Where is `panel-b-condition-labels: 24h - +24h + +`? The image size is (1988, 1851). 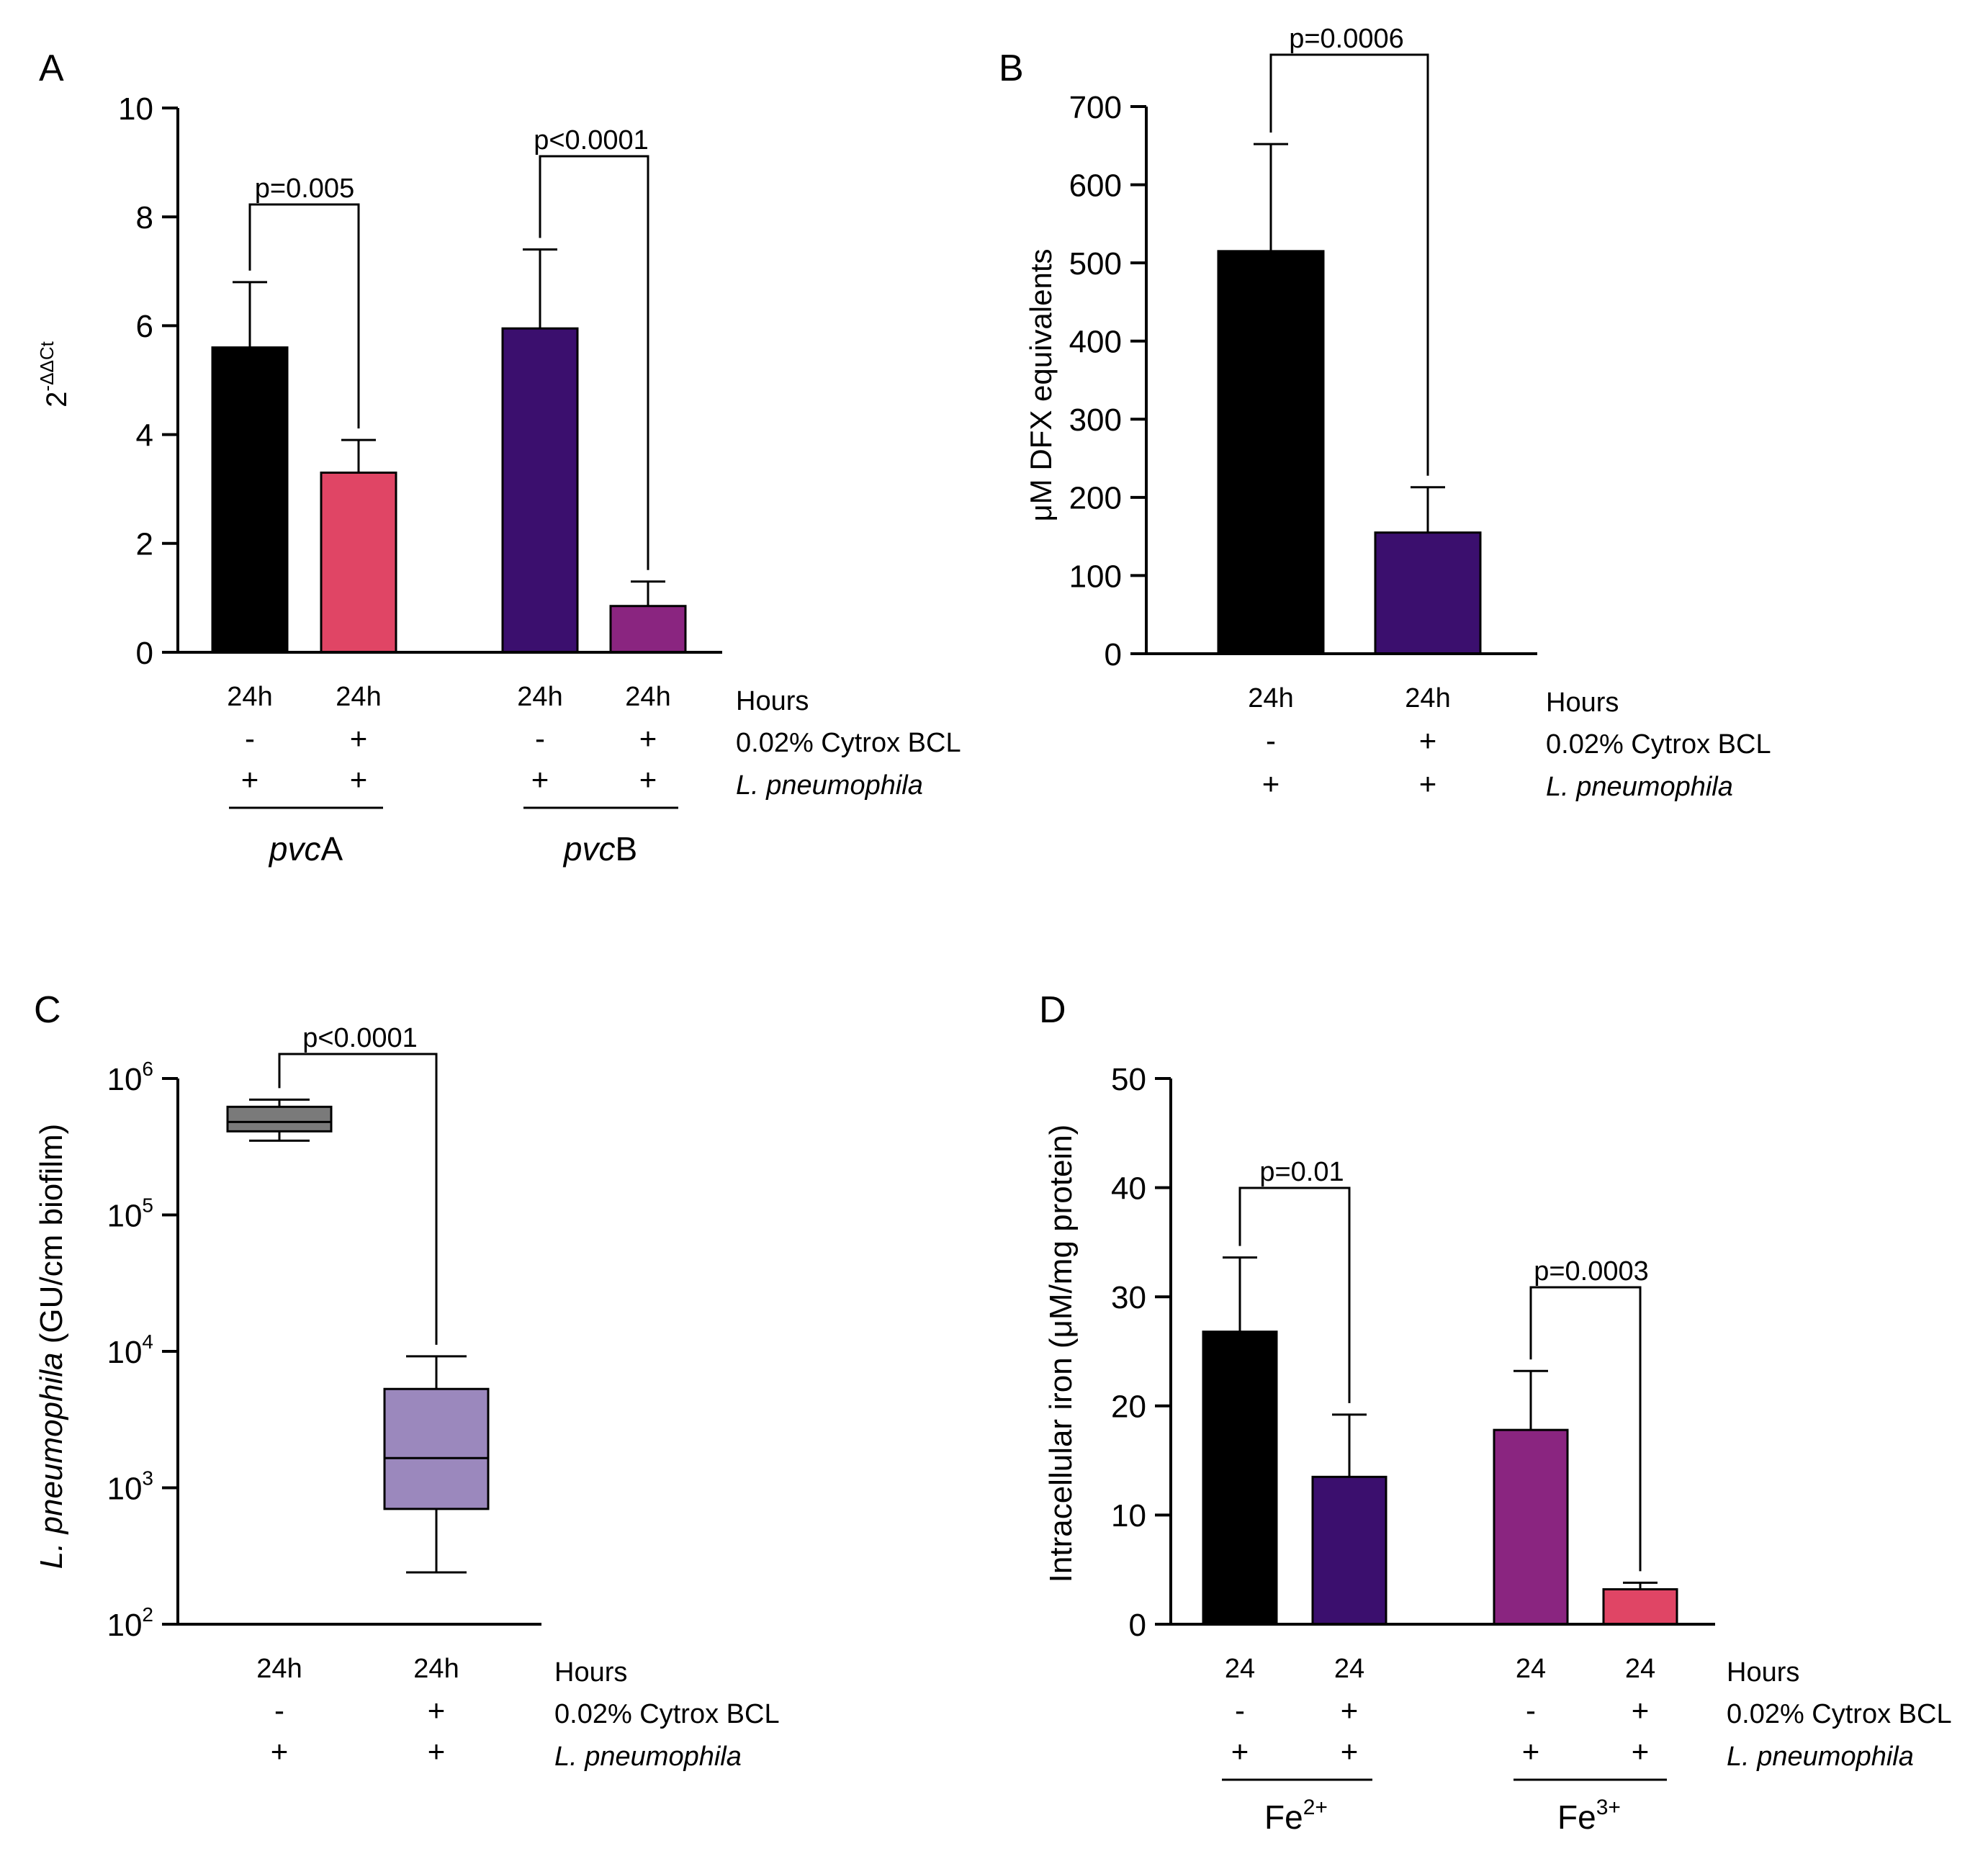 panel-b-condition-labels: 24h - +24h + + is located at coordinates (1349, 742).